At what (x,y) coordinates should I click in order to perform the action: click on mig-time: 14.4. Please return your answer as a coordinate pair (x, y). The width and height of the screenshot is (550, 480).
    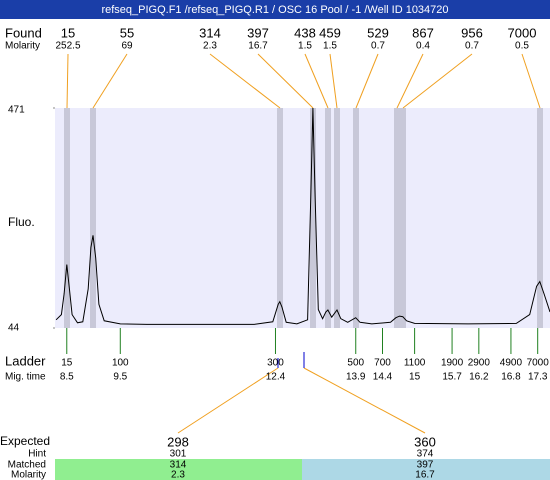
    Looking at the image, I should click on (383, 377).